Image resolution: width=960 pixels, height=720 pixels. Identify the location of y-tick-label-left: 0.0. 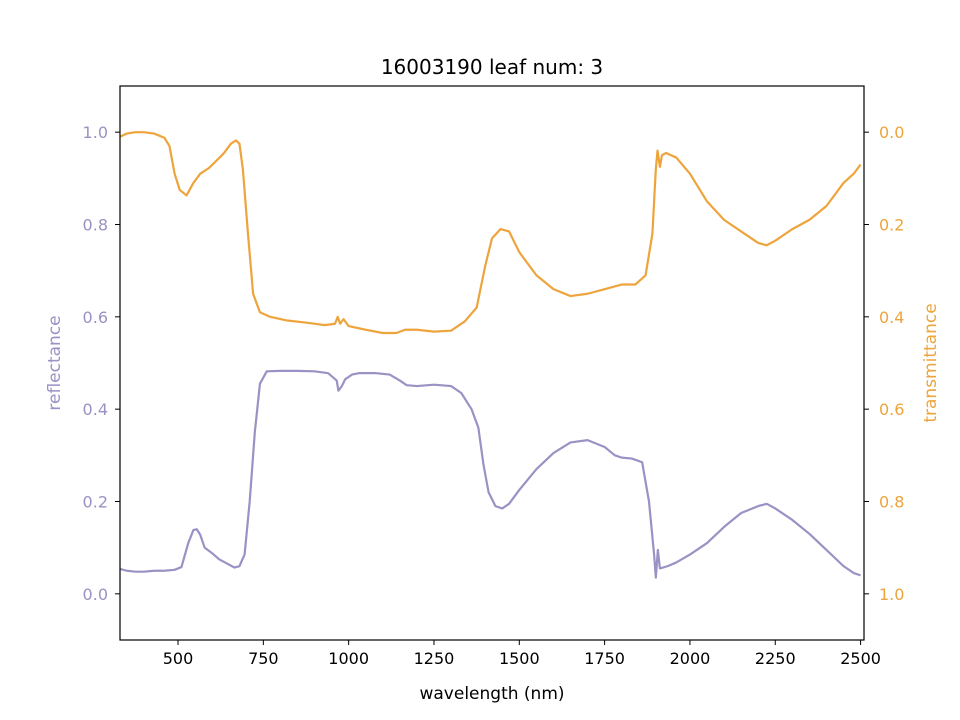
(95, 594).